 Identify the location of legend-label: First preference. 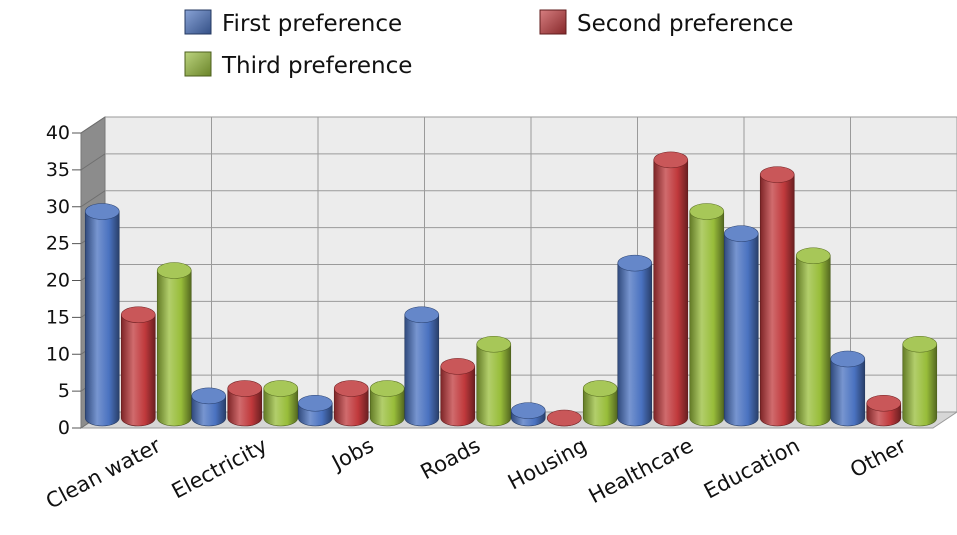
(312, 24).